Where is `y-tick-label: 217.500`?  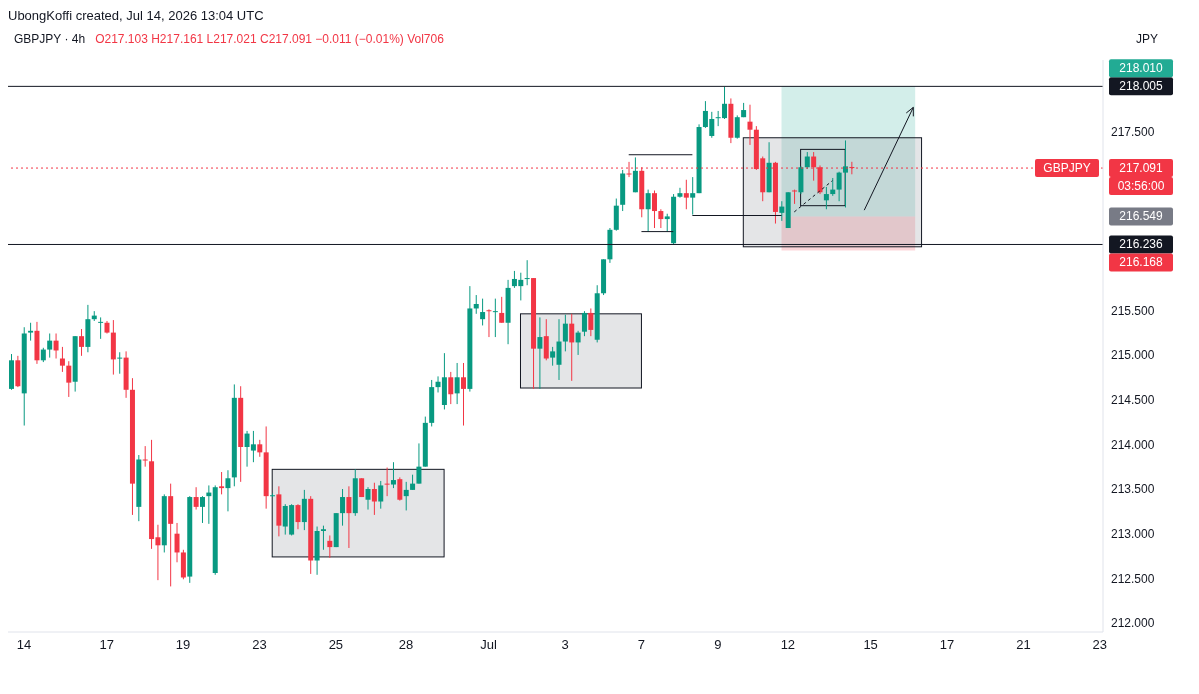
y-tick-label: 217.500 is located at coordinates (1133, 131).